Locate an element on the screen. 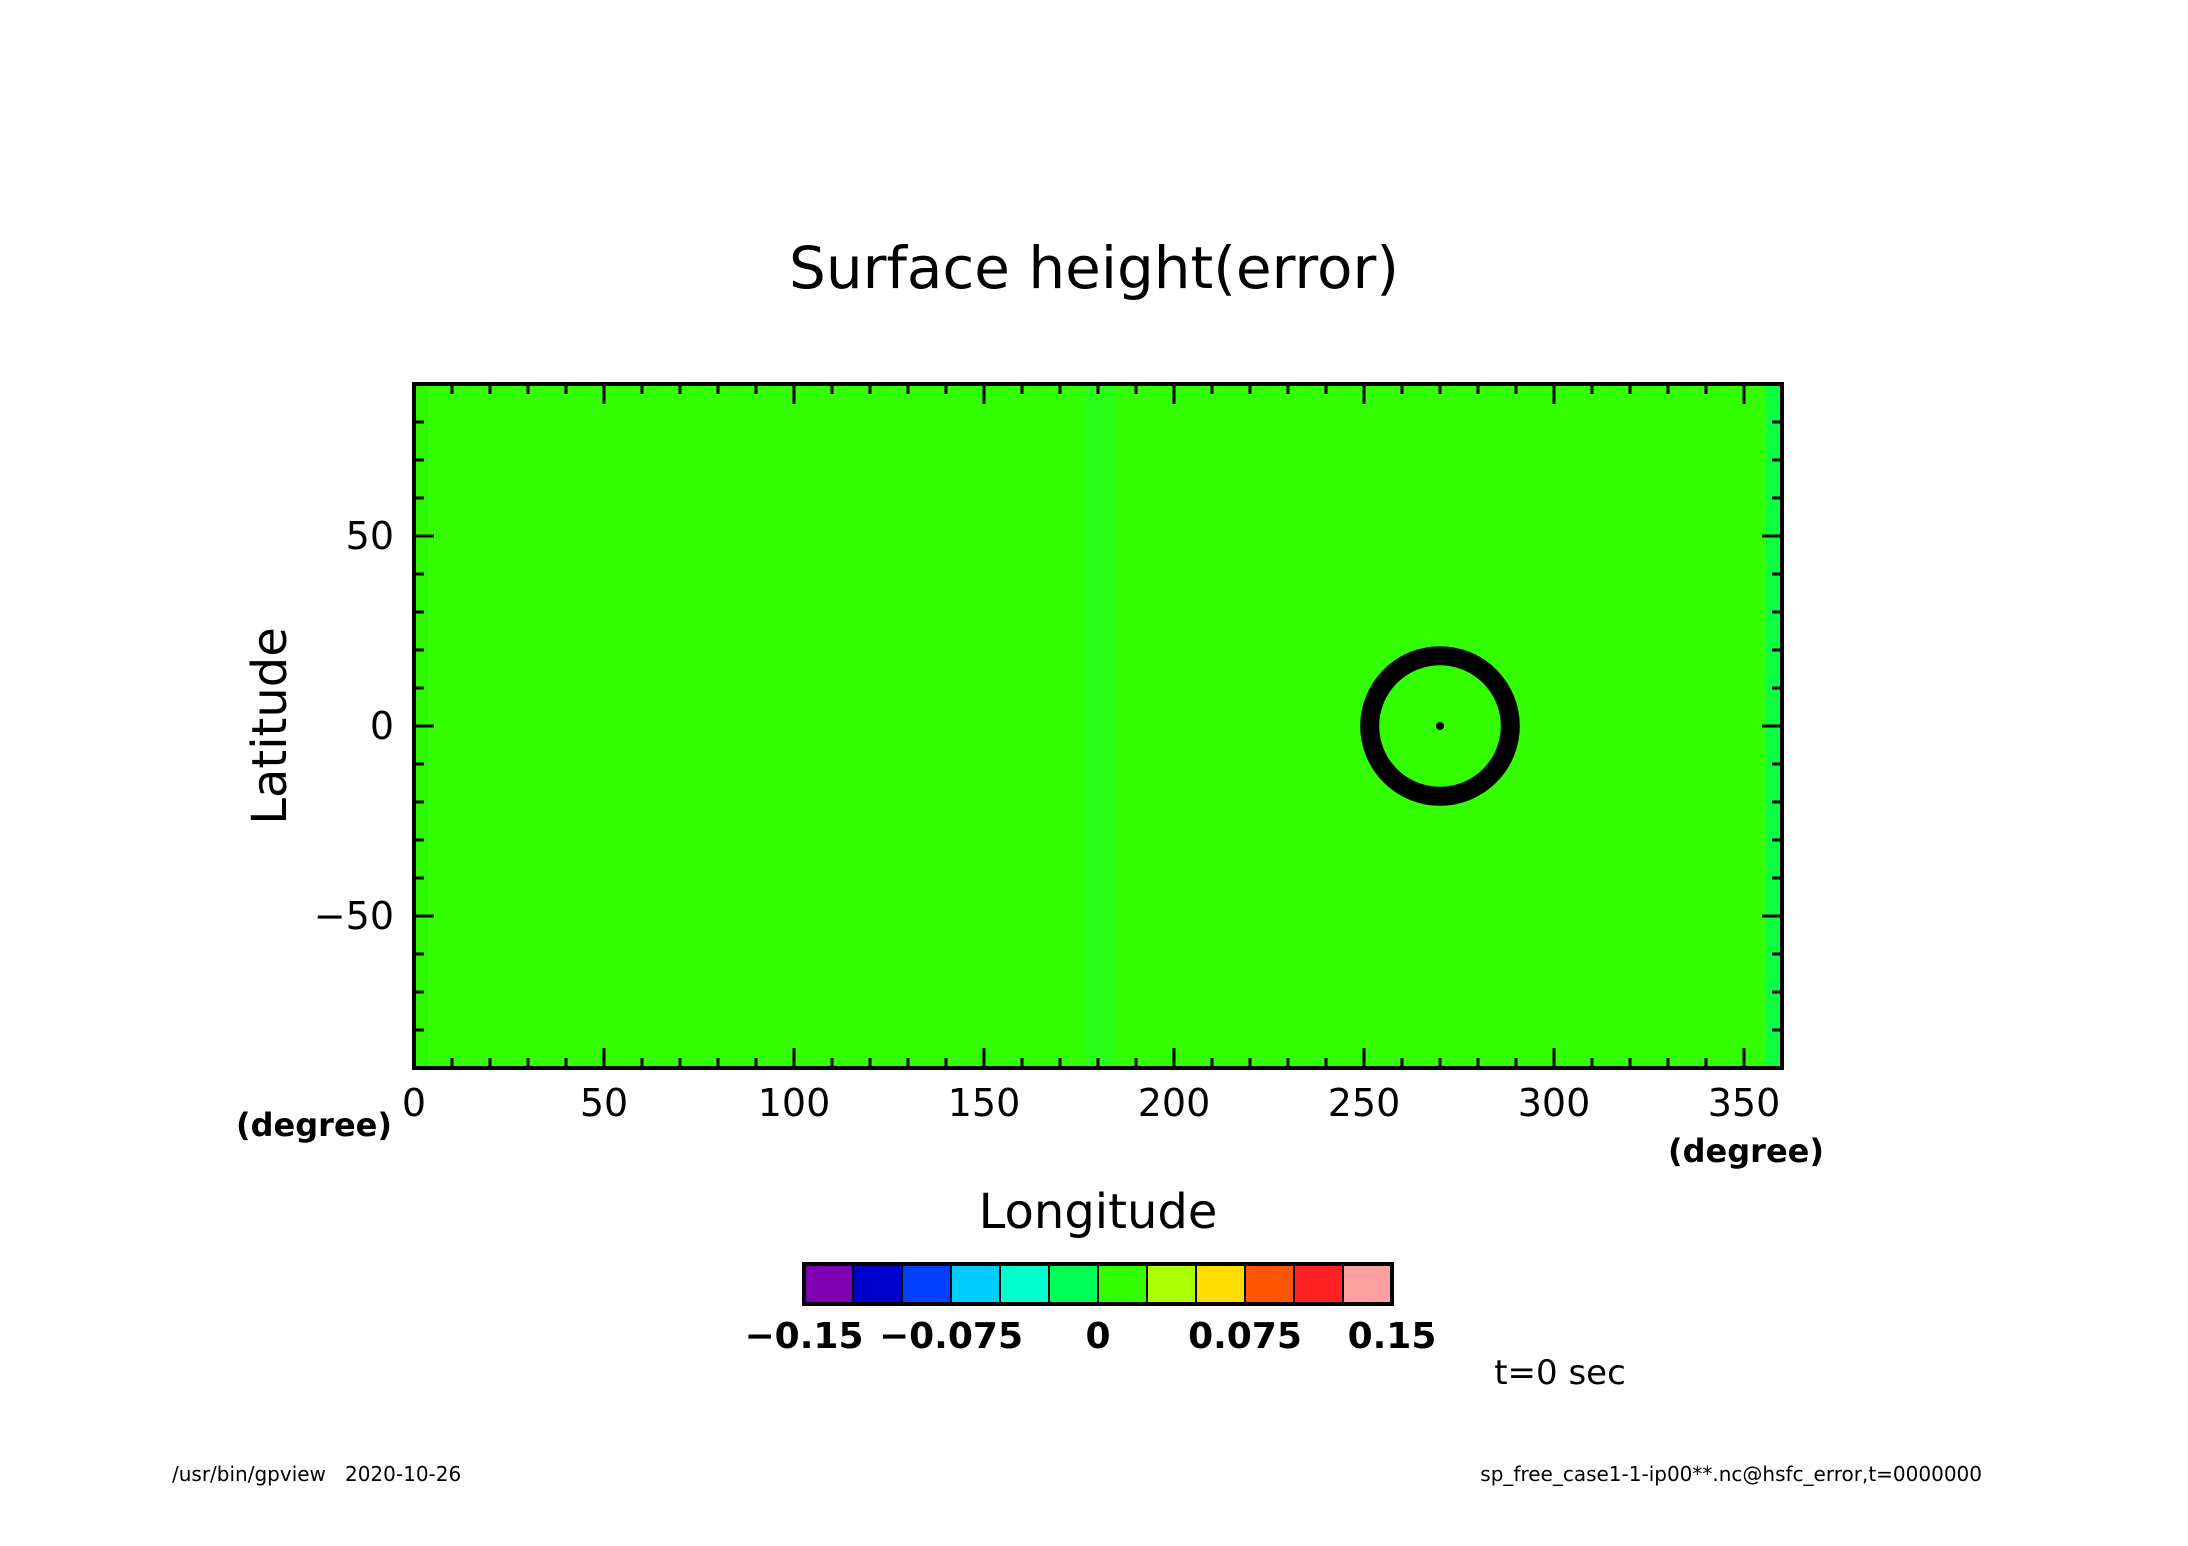  colorbar: −0.15 −0.075 0 0.075 0.15 is located at coordinates (1091, 1309).